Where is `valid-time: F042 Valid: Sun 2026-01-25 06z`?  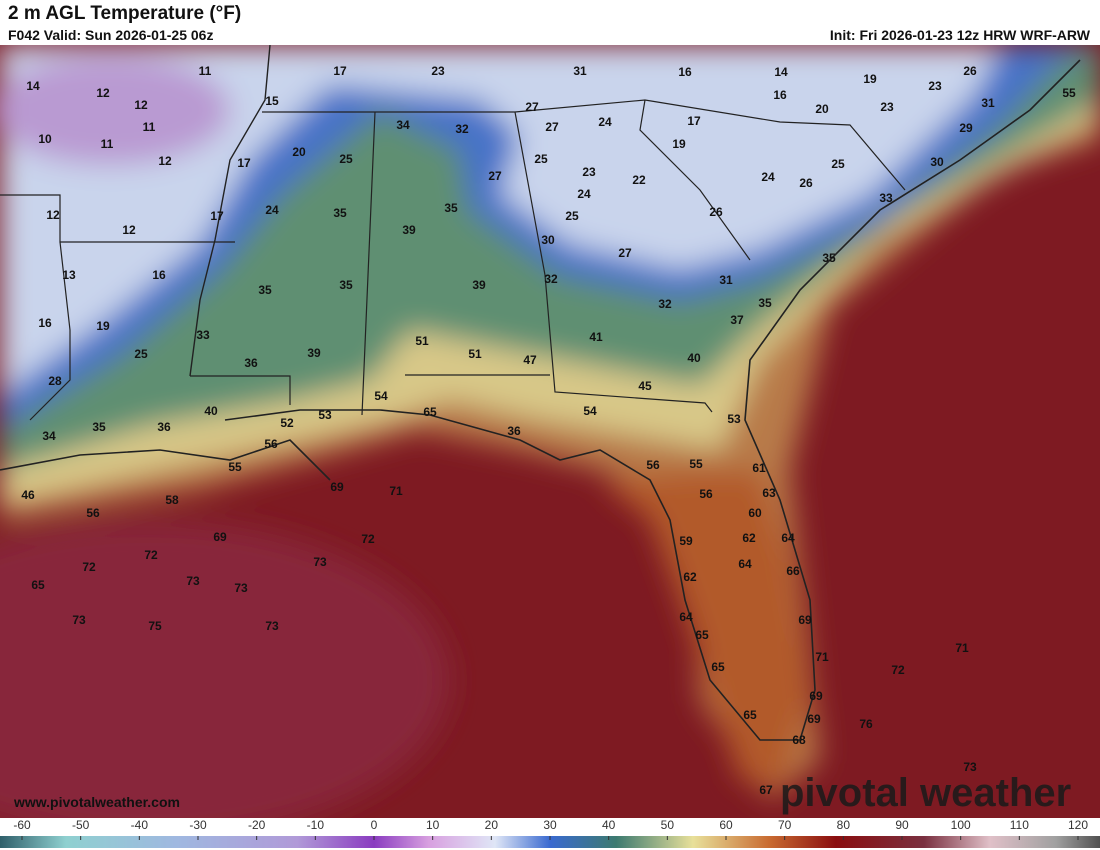 valid-time: F042 Valid: Sun 2026-01-25 06z is located at coordinates (111, 35).